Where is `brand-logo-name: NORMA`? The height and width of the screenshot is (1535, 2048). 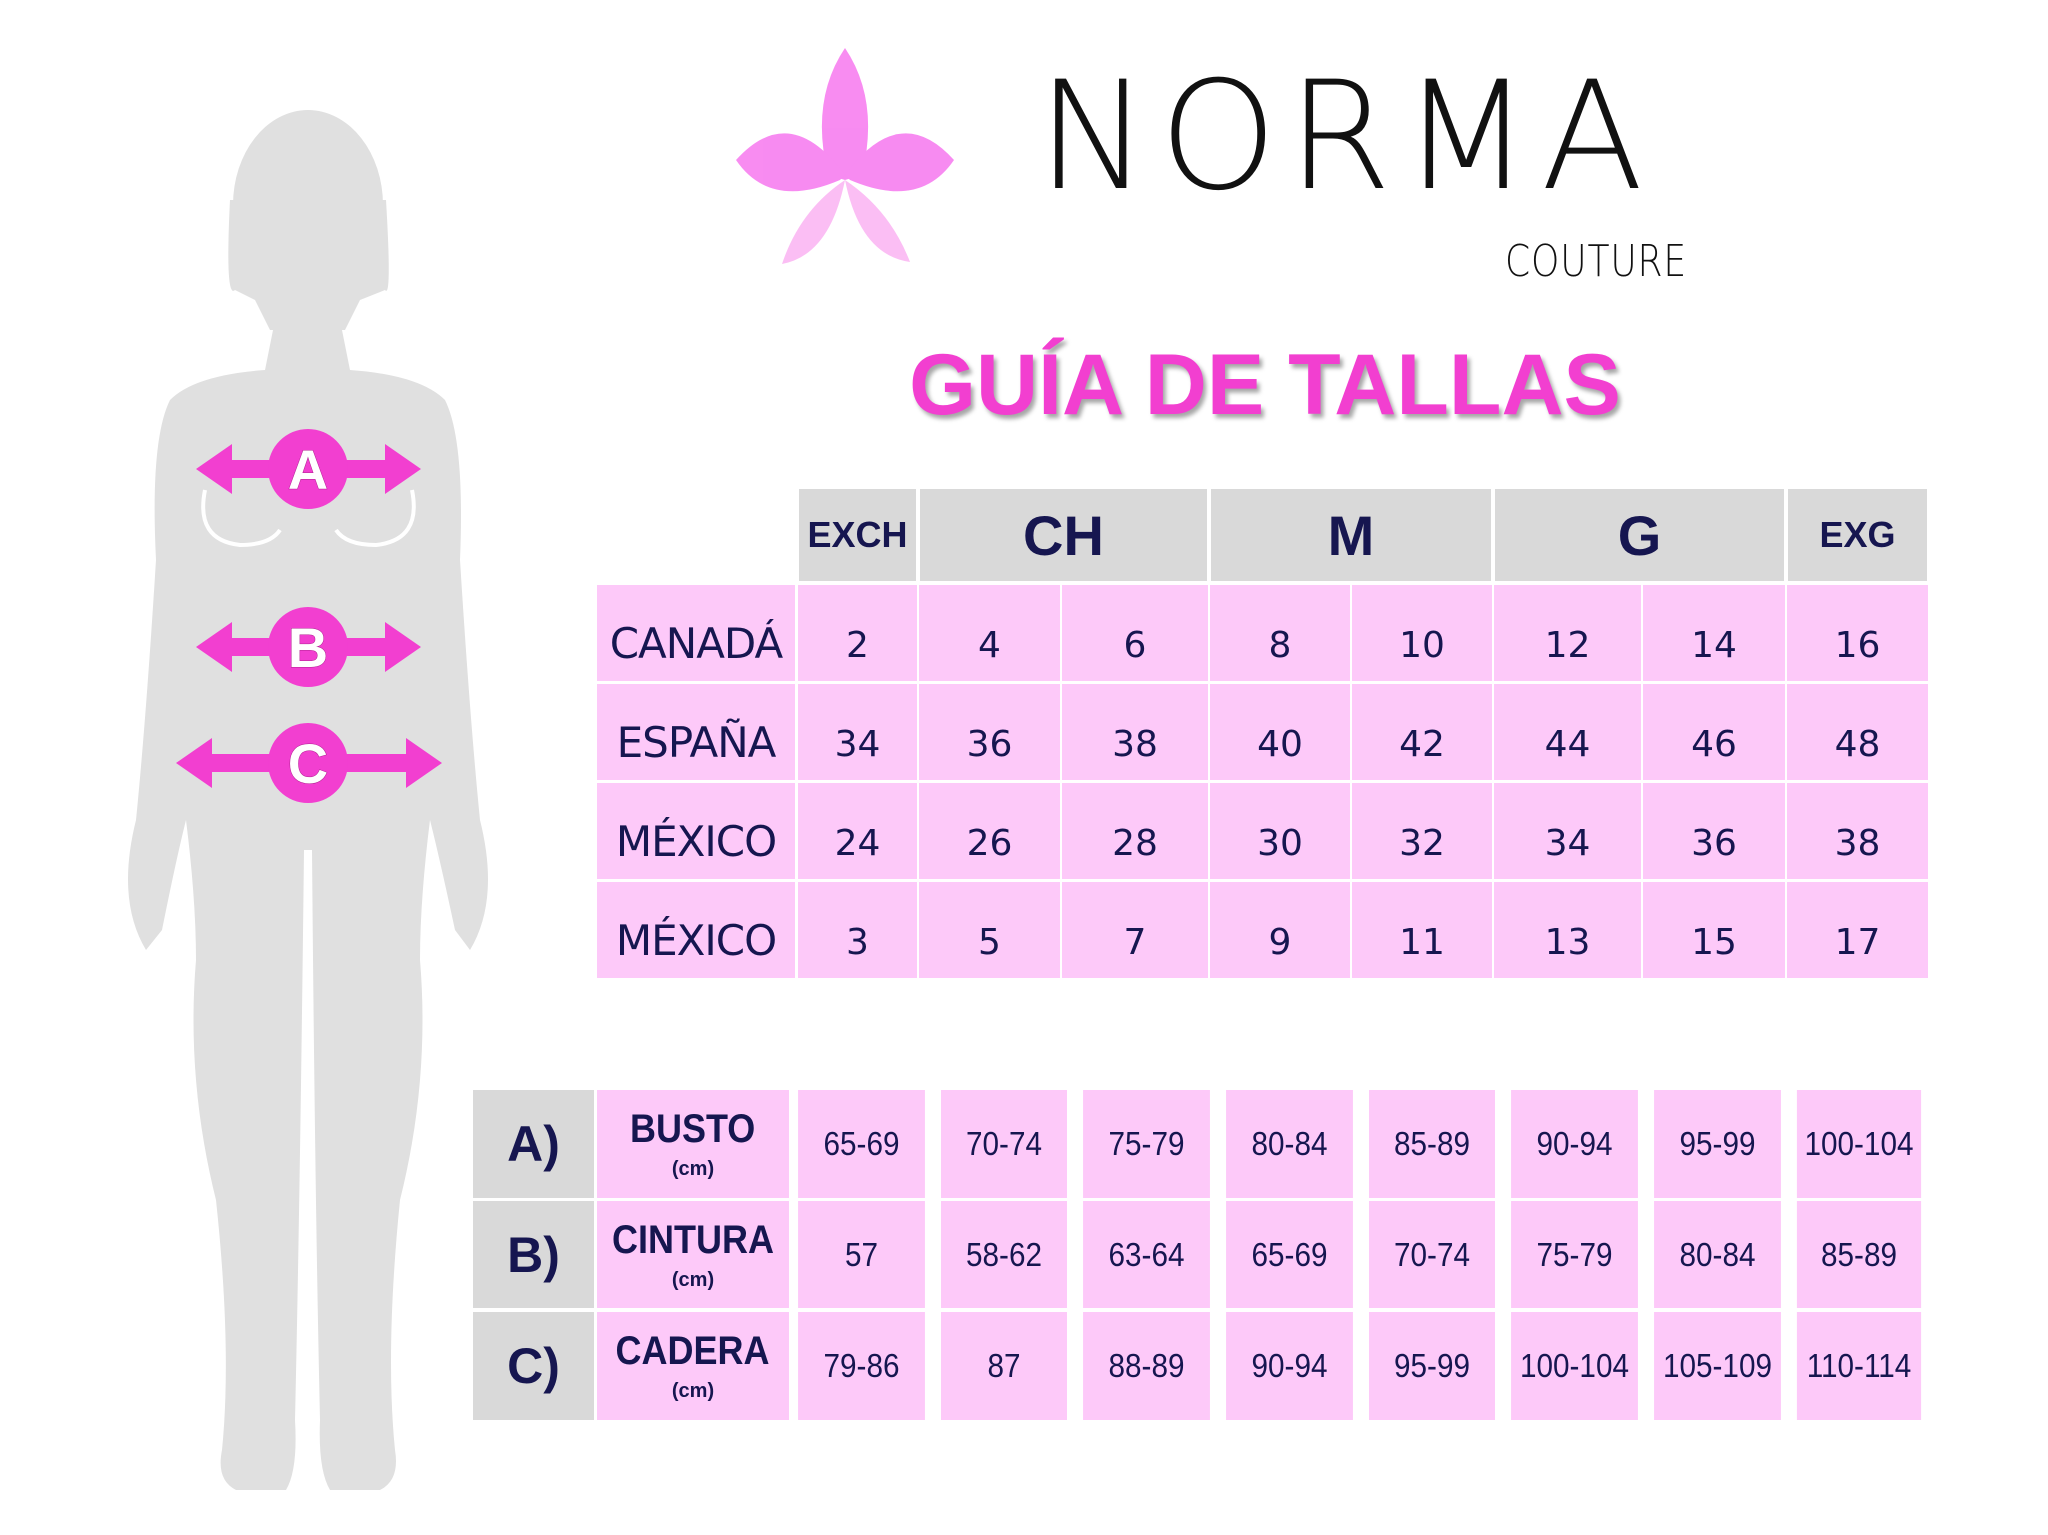 brand-logo-name: NORMA is located at coordinates (1345, 137).